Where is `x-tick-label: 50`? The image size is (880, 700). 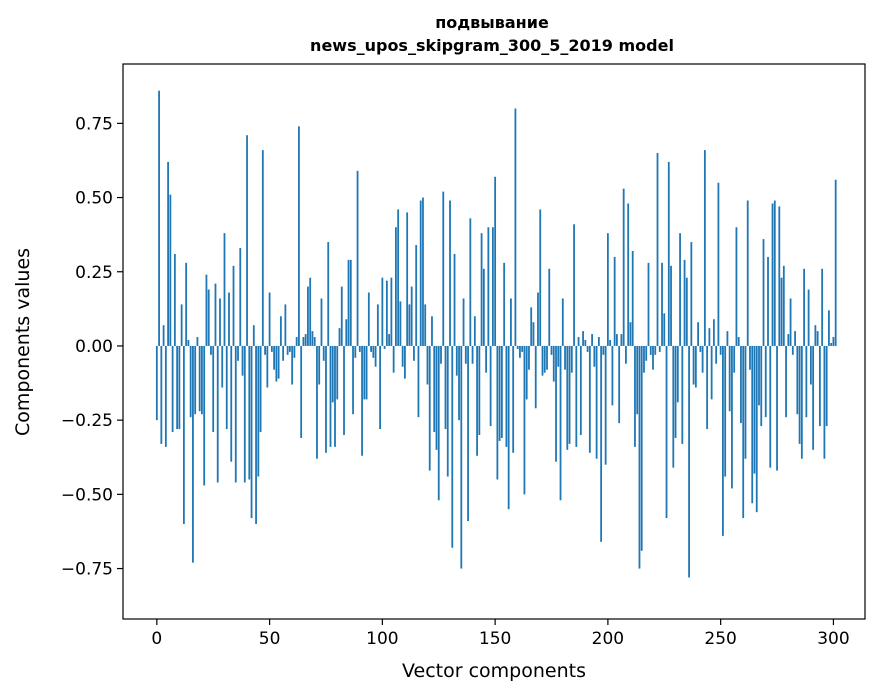
x-tick-label: 50 is located at coordinates (270, 639).